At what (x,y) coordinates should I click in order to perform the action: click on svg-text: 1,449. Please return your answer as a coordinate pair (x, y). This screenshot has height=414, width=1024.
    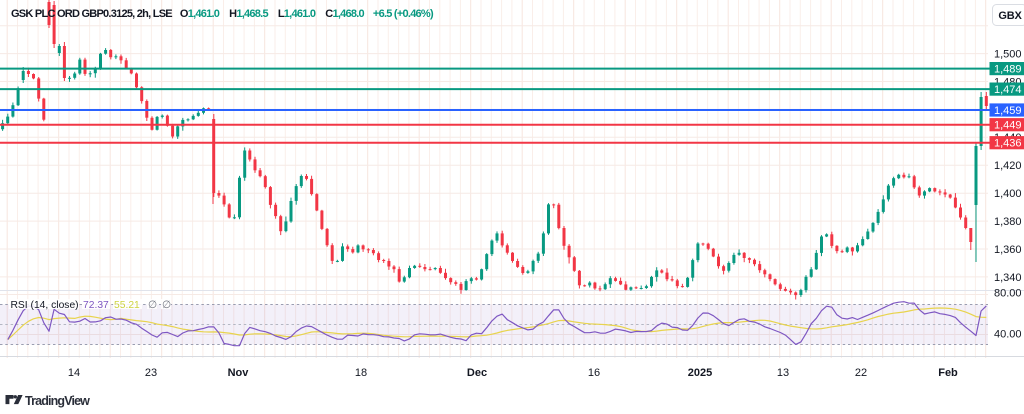
    Looking at the image, I should click on (1008, 126).